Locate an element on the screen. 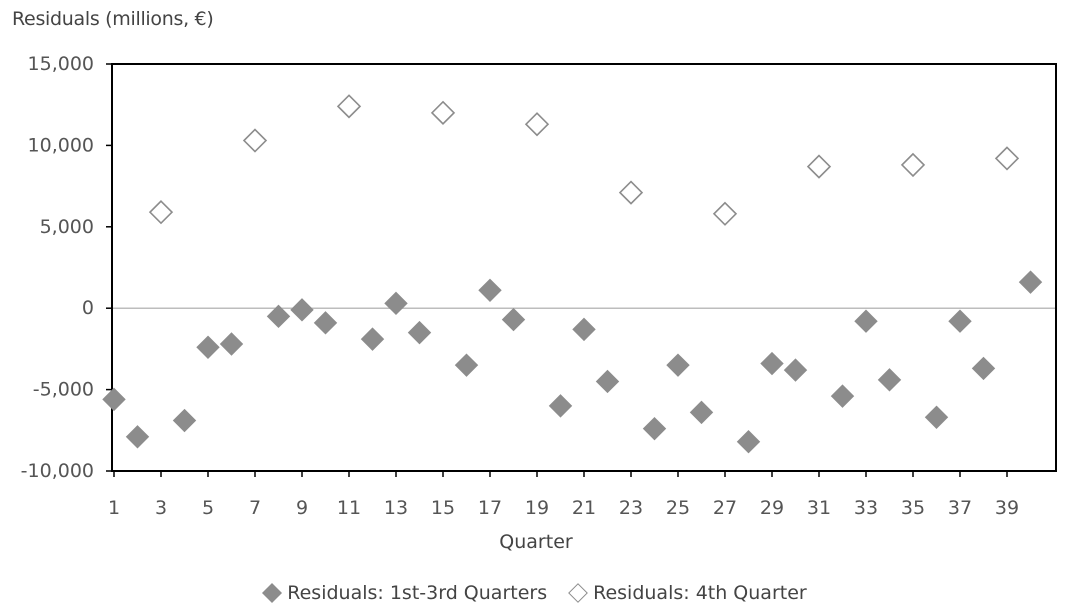 This screenshot has width=1072, height=613. legend-item-1st-3rd: Residuals: 1st-3rd Quarters is located at coordinates (405, 593).